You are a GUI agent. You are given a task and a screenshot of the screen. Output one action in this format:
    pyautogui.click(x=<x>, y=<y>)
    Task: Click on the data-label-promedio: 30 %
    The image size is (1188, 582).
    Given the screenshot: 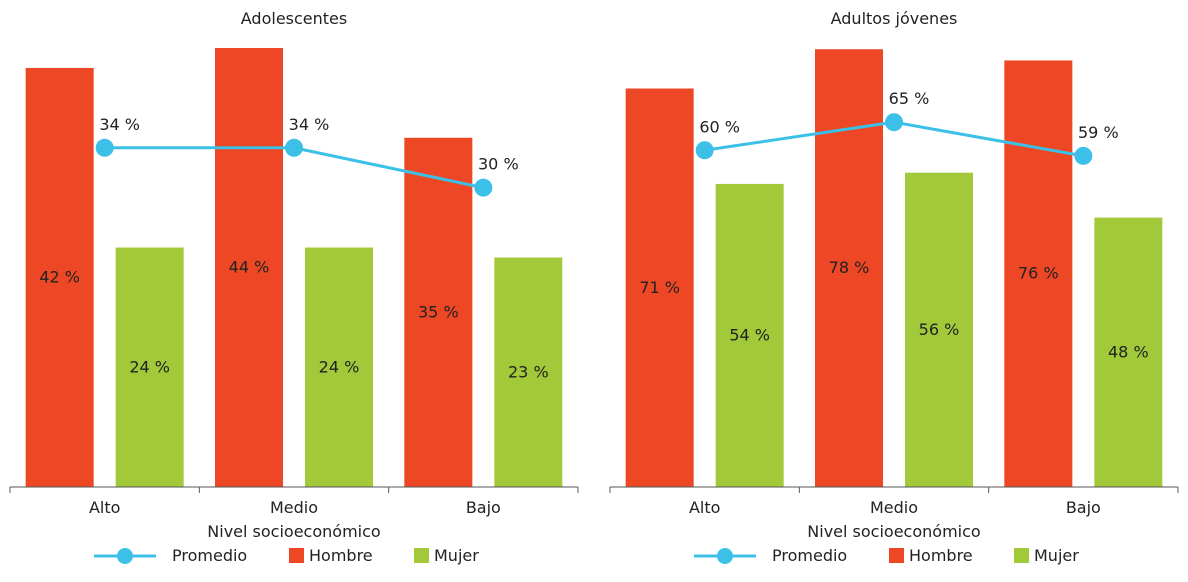 What is the action you would take?
    pyautogui.click(x=498, y=164)
    